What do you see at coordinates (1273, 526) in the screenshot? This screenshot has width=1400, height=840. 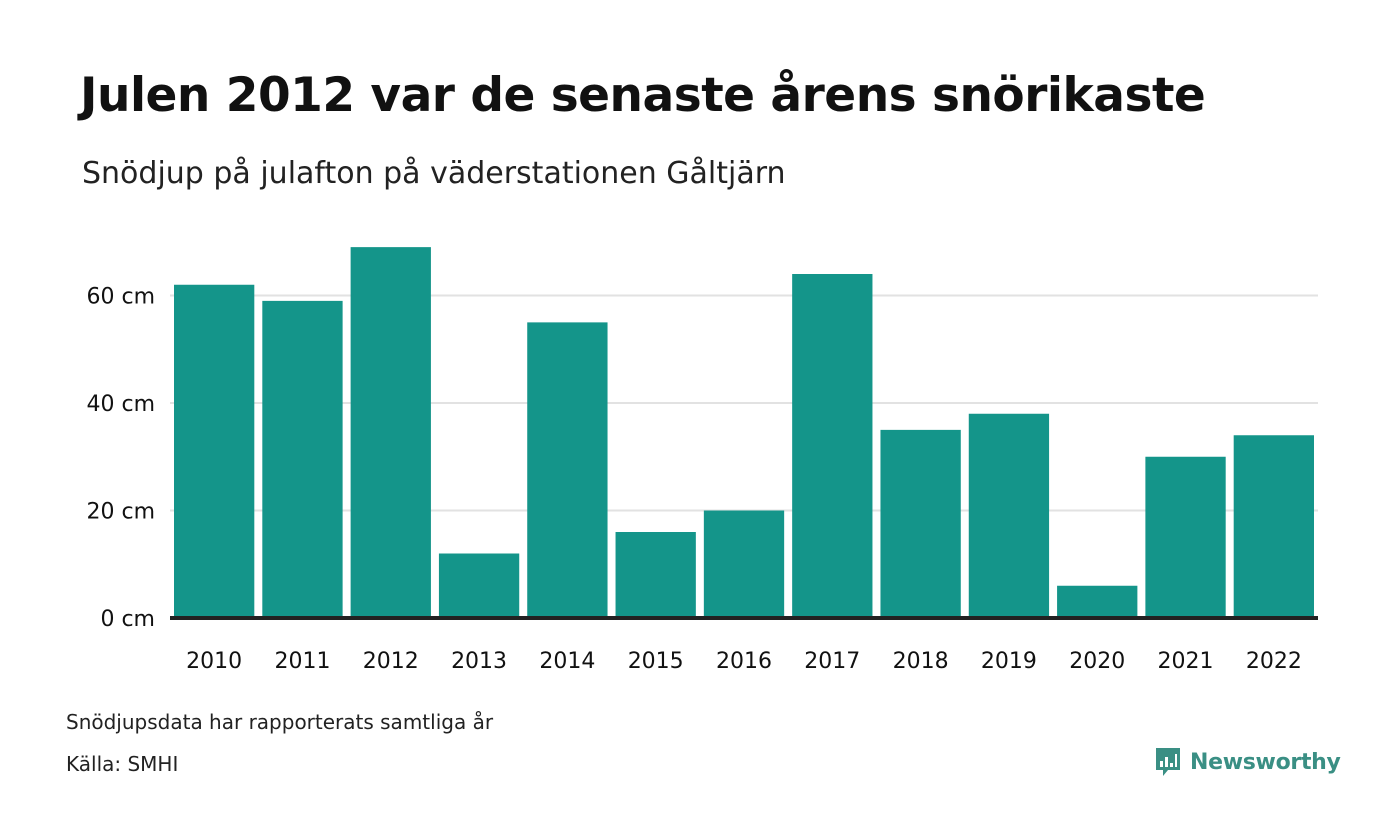 I see `bar-2022` at bounding box center [1273, 526].